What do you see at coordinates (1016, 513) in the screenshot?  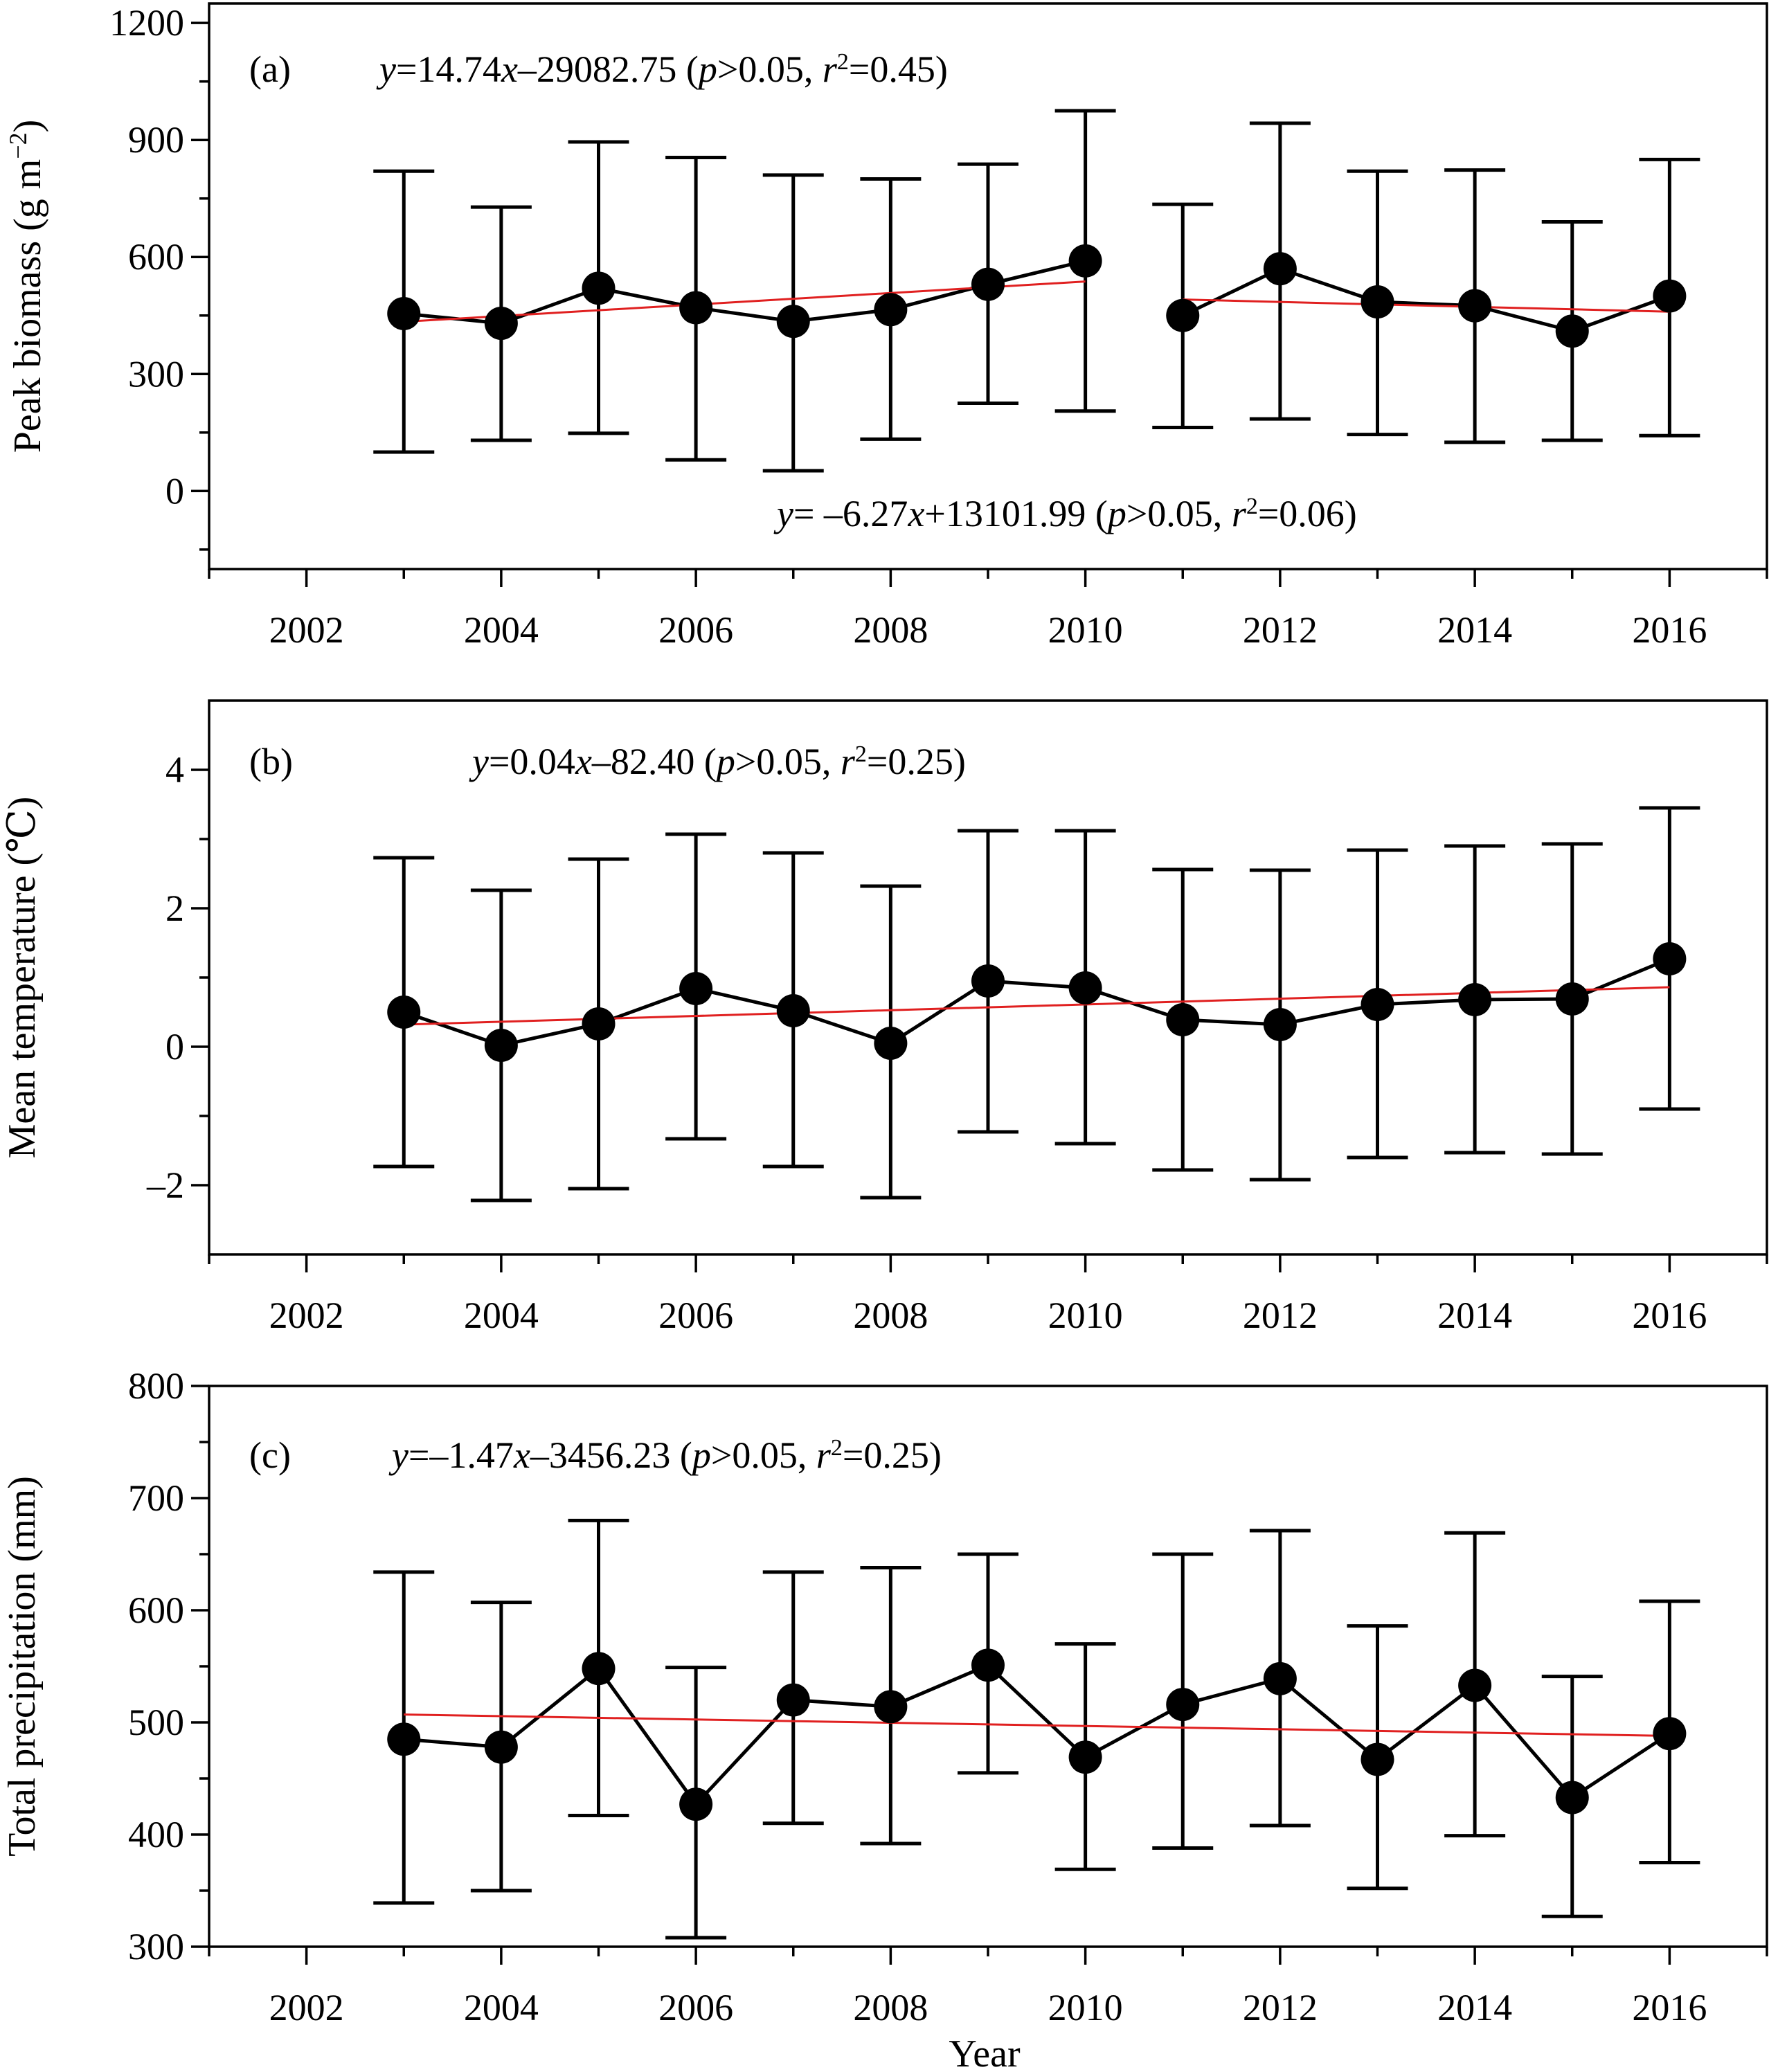 I see `regression-equation-part: +13101.99 (` at bounding box center [1016, 513].